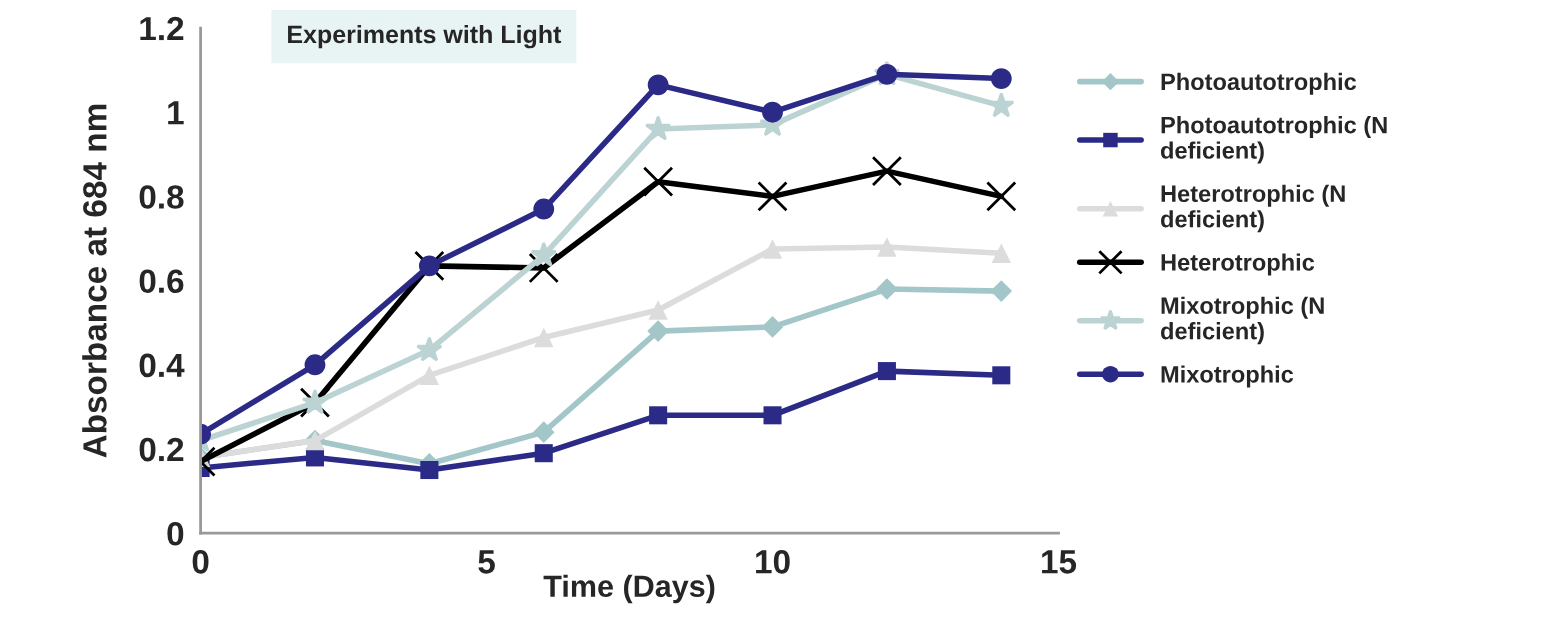 This screenshot has width=1543, height=637. I want to click on chart-title: Experiments with Light, so click(425, 36).